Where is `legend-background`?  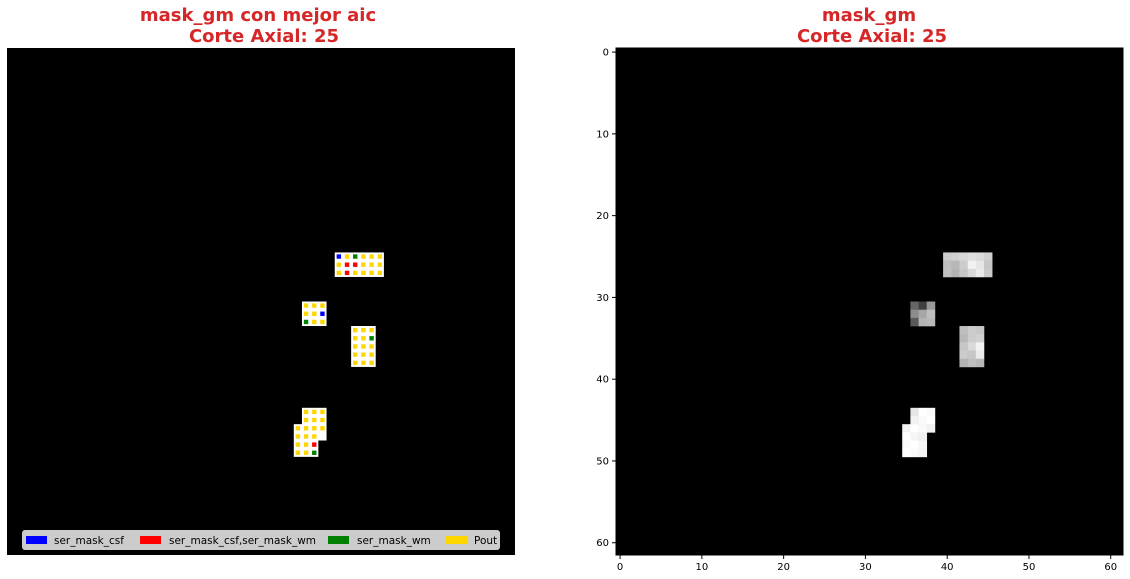 legend-background is located at coordinates (261, 540).